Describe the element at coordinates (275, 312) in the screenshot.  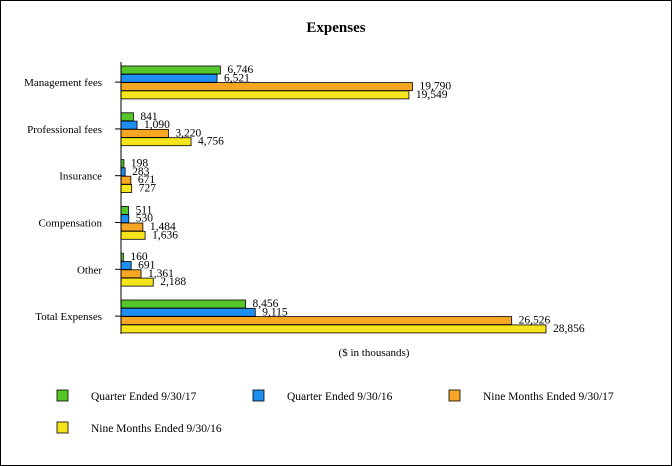
I see `data-label: 9,115` at that location.